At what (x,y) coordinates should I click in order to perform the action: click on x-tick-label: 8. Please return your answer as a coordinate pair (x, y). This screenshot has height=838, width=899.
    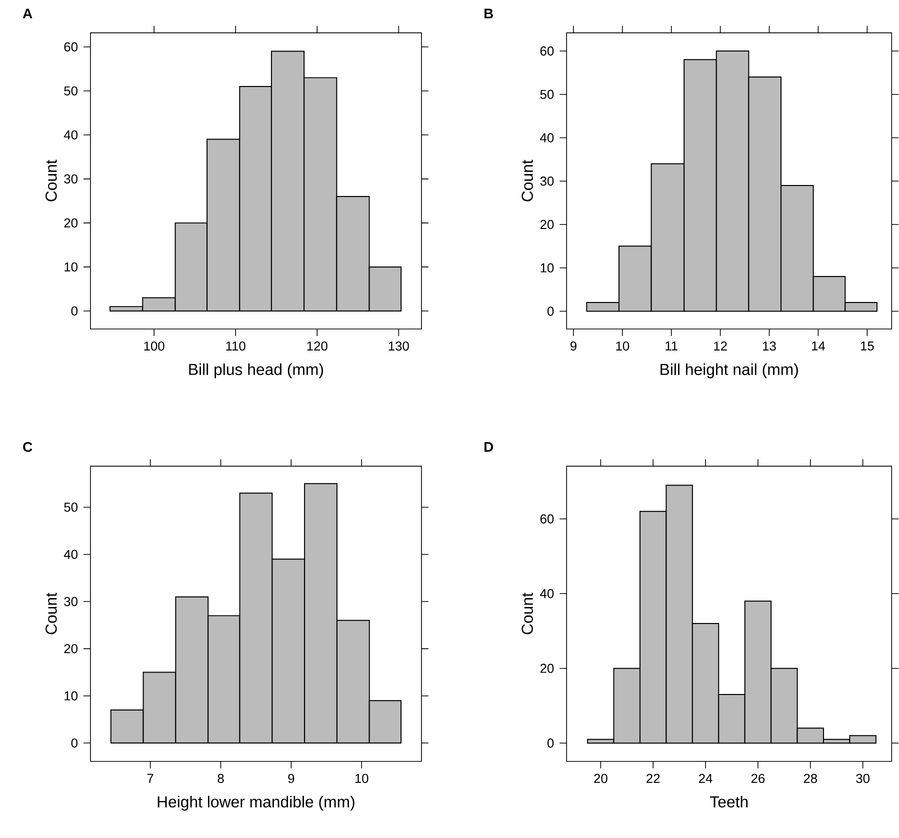
    Looking at the image, I should click on (221, 779).